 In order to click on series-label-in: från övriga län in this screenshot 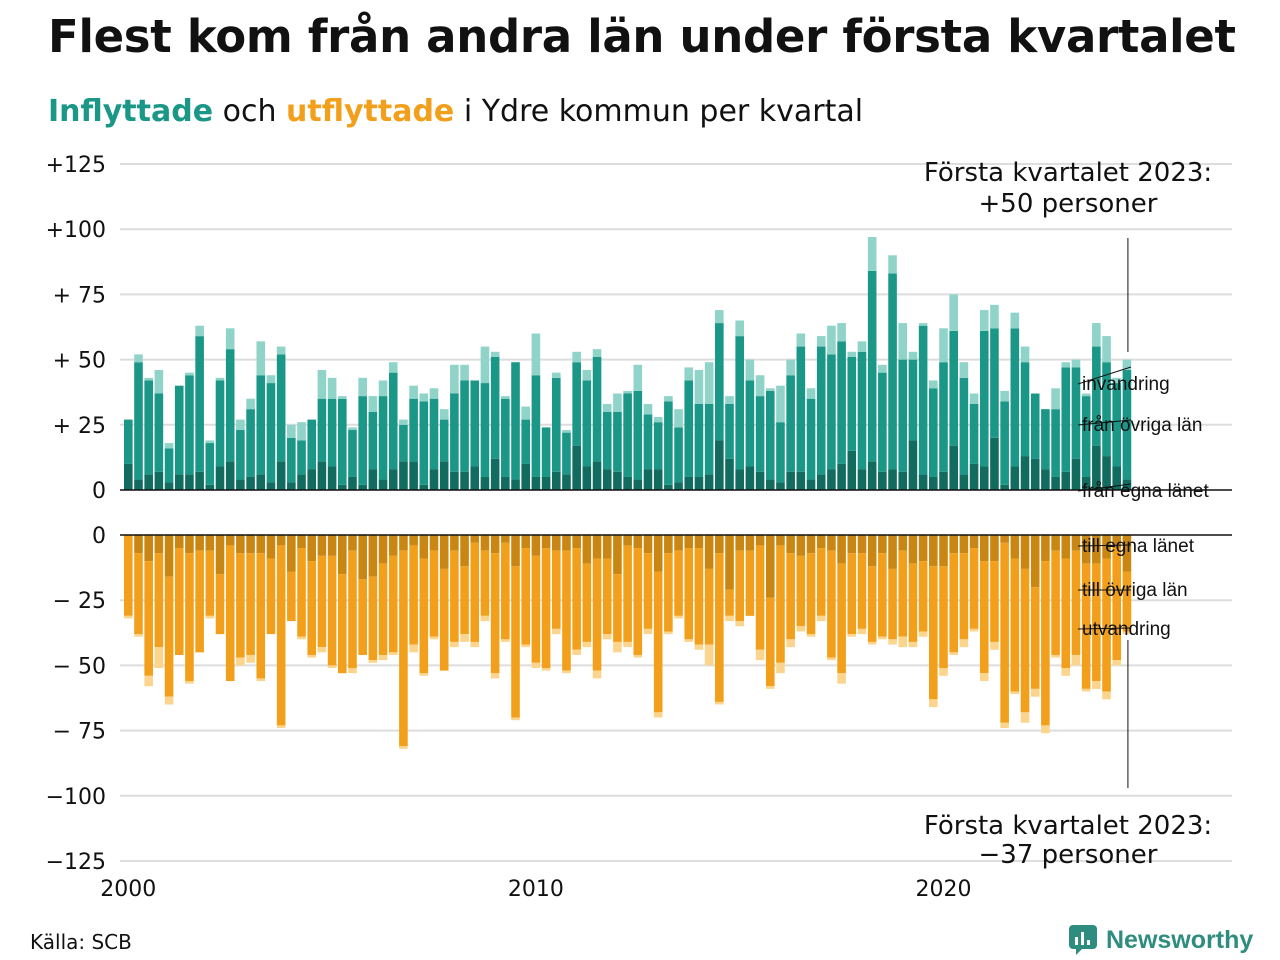, I will do `click(1142, 425)`.